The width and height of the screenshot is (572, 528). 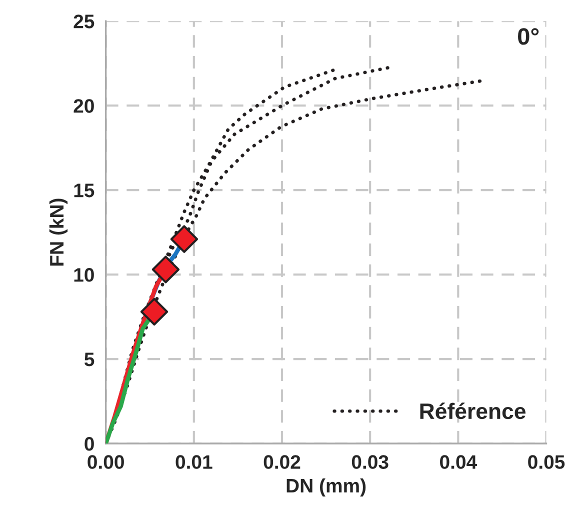 What do you see at coordinates (58, 232) in the screenshot?
I see `y-axis-title: FN (kN)` at bounding box center [58, 232].